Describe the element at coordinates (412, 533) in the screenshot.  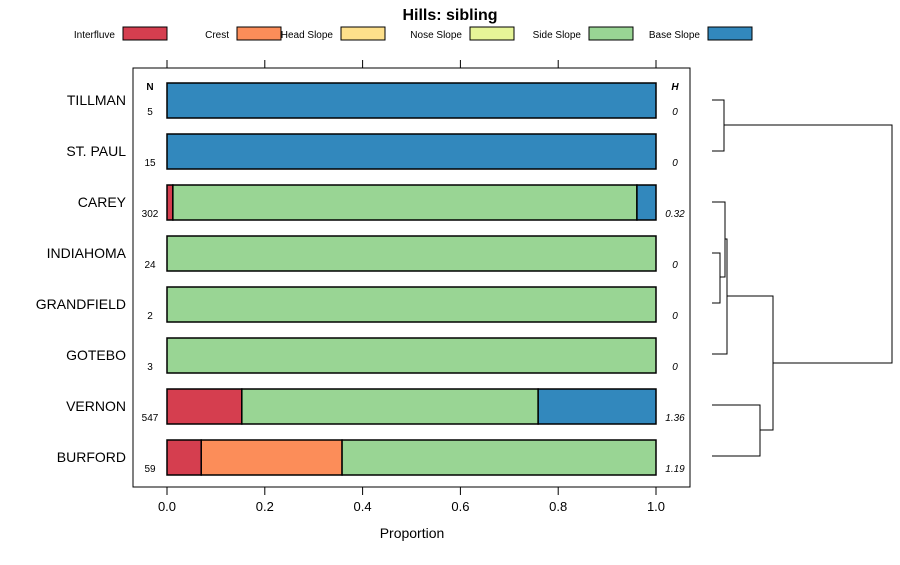
I see `x-axis-label: Proportion` at that location.